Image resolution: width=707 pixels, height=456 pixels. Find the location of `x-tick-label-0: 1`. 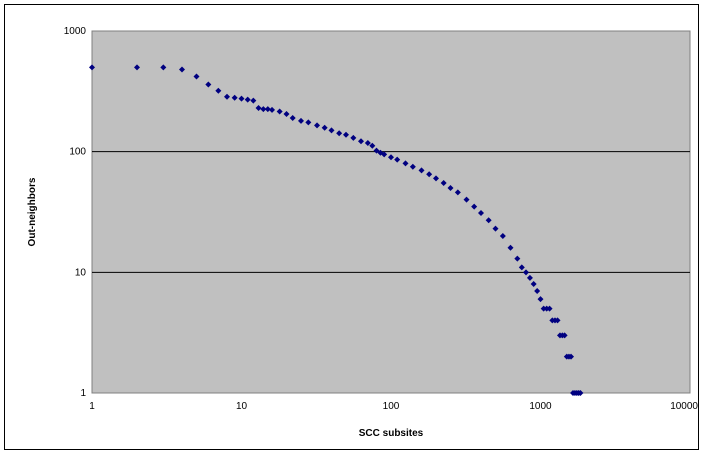

x-tick-label-0: 1 is located at coordinates (92, 406).